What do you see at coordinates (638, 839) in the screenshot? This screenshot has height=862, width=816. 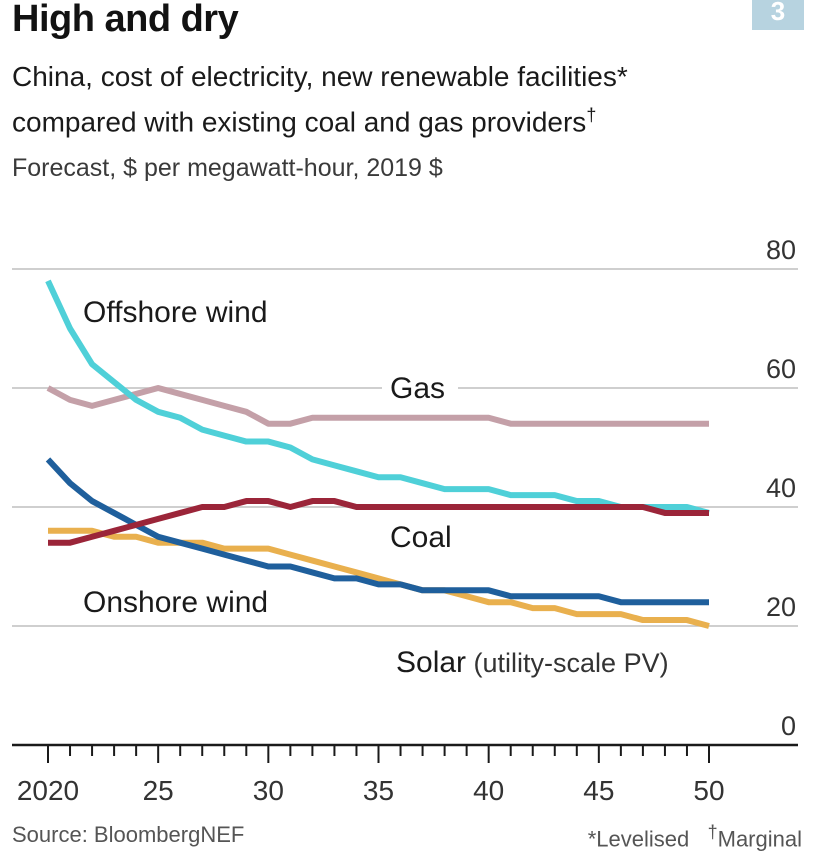 I see `footnote-levelised: *Levelised` at bounding box center [638, 839].